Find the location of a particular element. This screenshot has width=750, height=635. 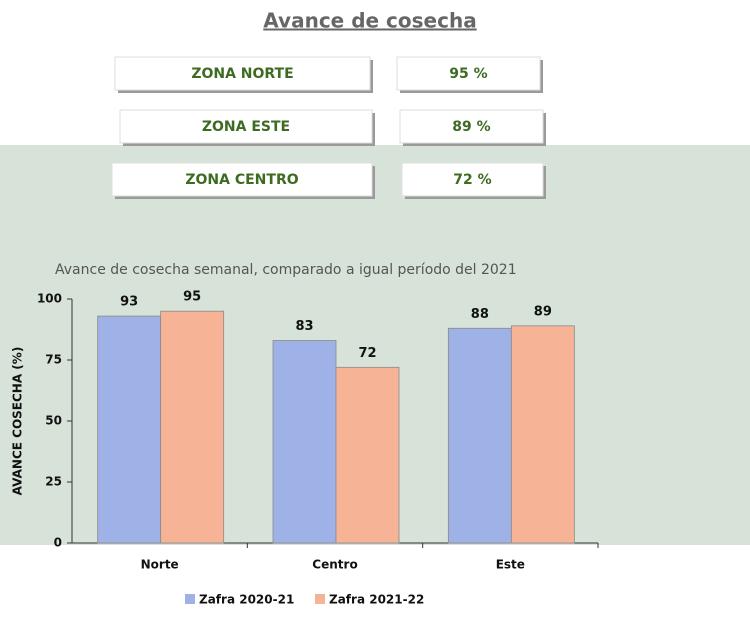

zone-label: ZONA ESTE is located at coordinates (246, 127).